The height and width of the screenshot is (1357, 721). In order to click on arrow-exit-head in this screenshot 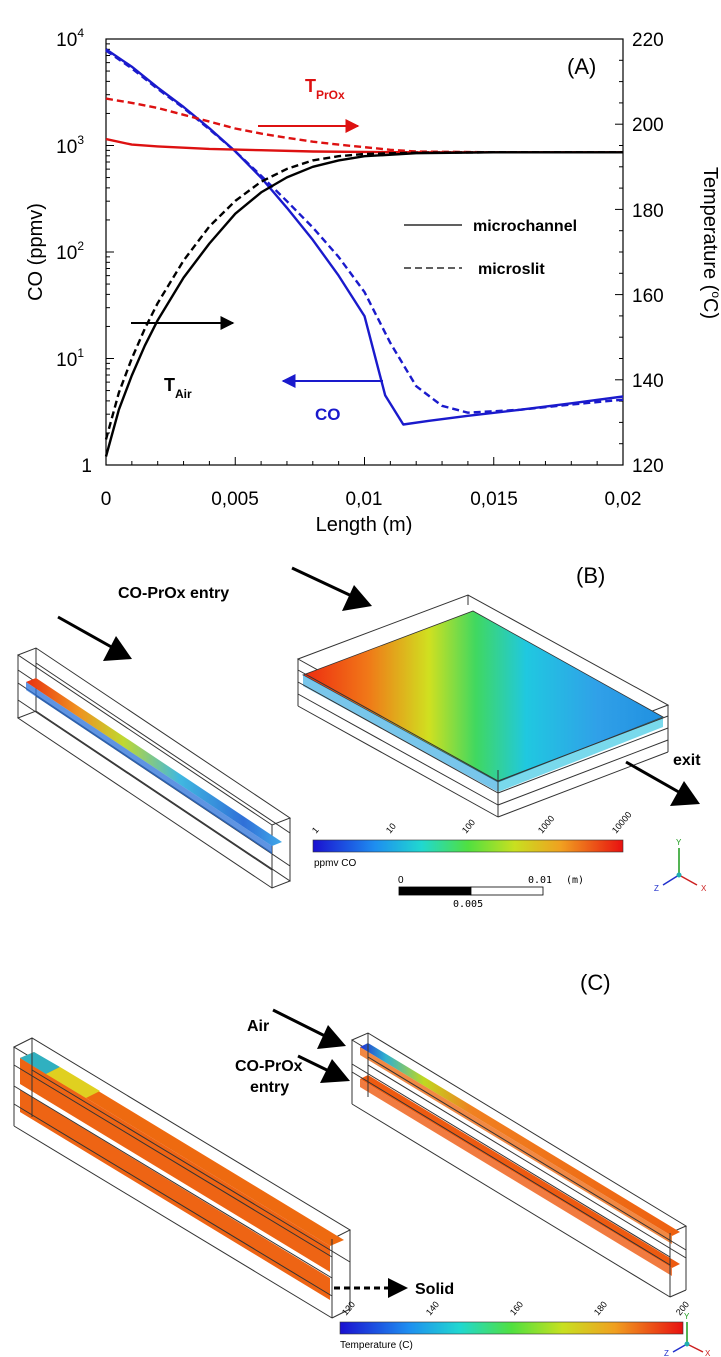, I will do `click(685, 793)`.